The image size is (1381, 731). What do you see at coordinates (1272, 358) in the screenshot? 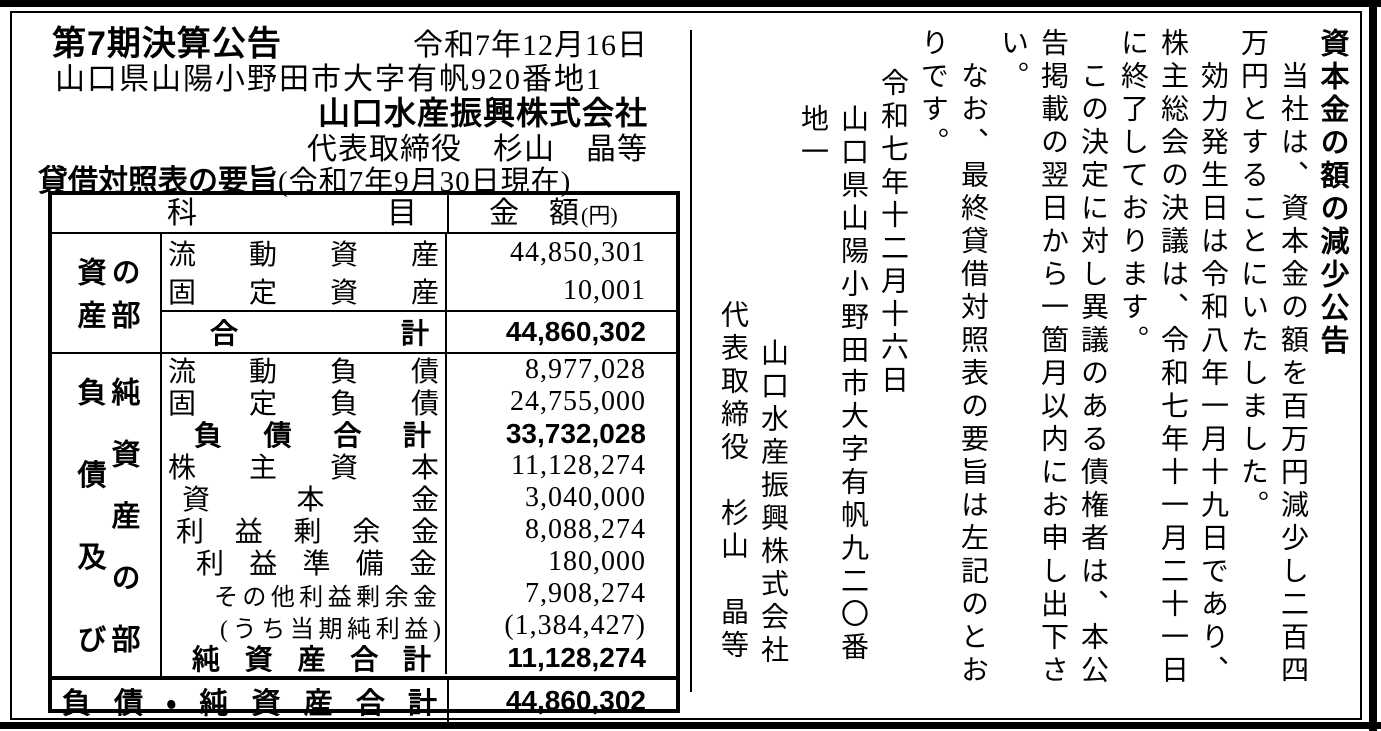
I see `notice-paragraph: 当社は、資本金の額を百万円減少し二百四万円とすることにいたしました。` at bounding box center [1272, 358].